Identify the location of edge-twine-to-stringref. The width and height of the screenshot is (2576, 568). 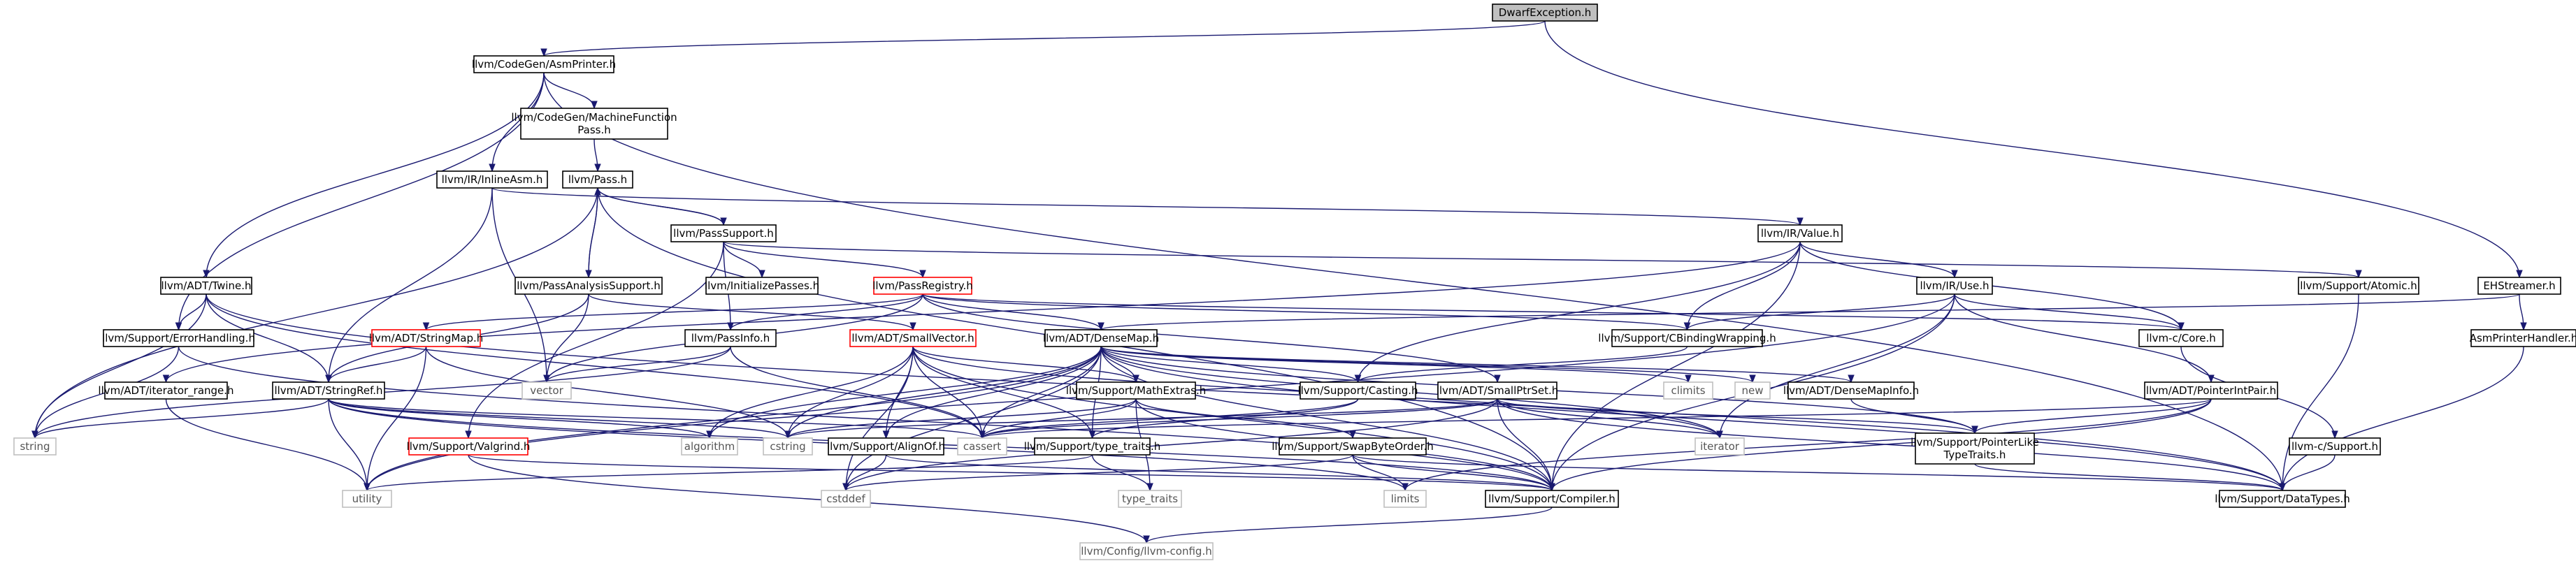
(267, 338).